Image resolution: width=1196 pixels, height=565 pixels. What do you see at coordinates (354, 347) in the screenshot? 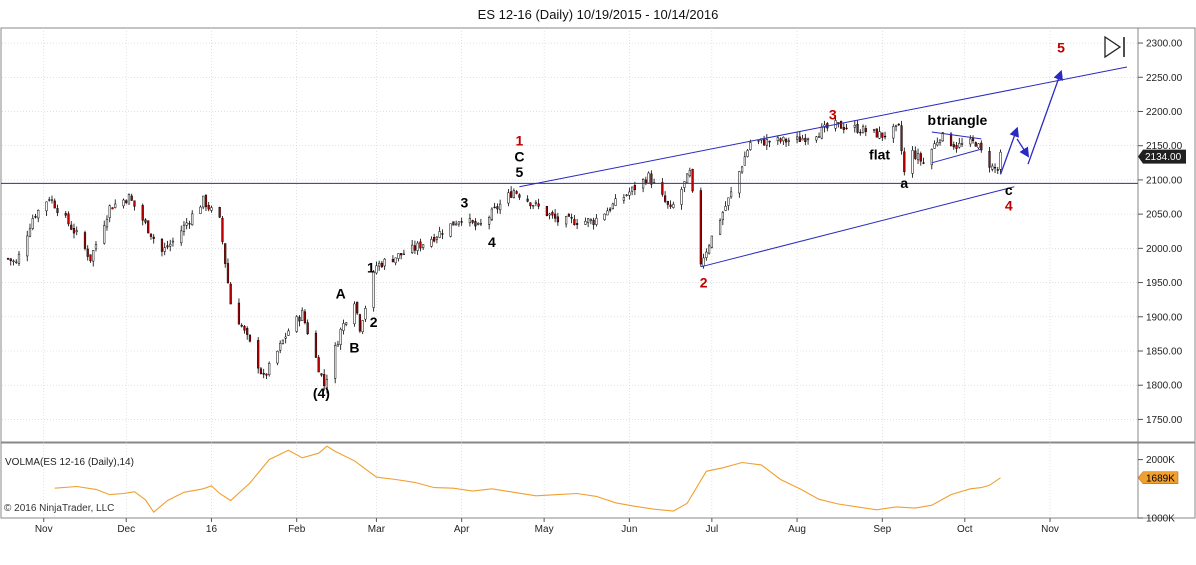
I see `wave-label: B` at bounding box center [354, 347].